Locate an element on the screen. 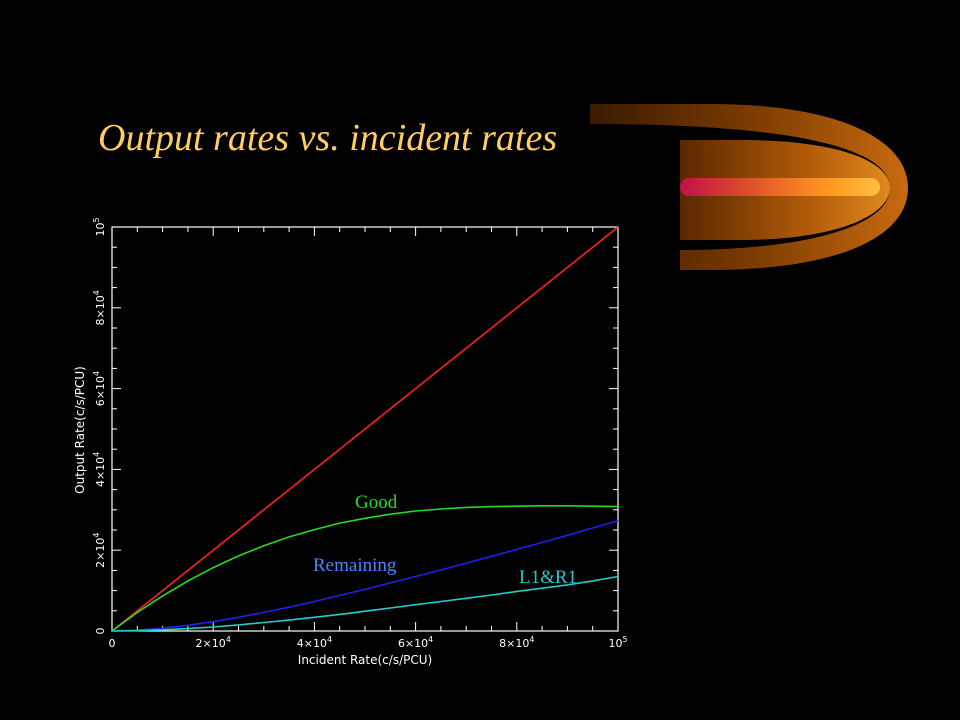 The height and width of the screenshot is (720, 960). x-tick-label: 6×104 is located at coordinates (415, 642).